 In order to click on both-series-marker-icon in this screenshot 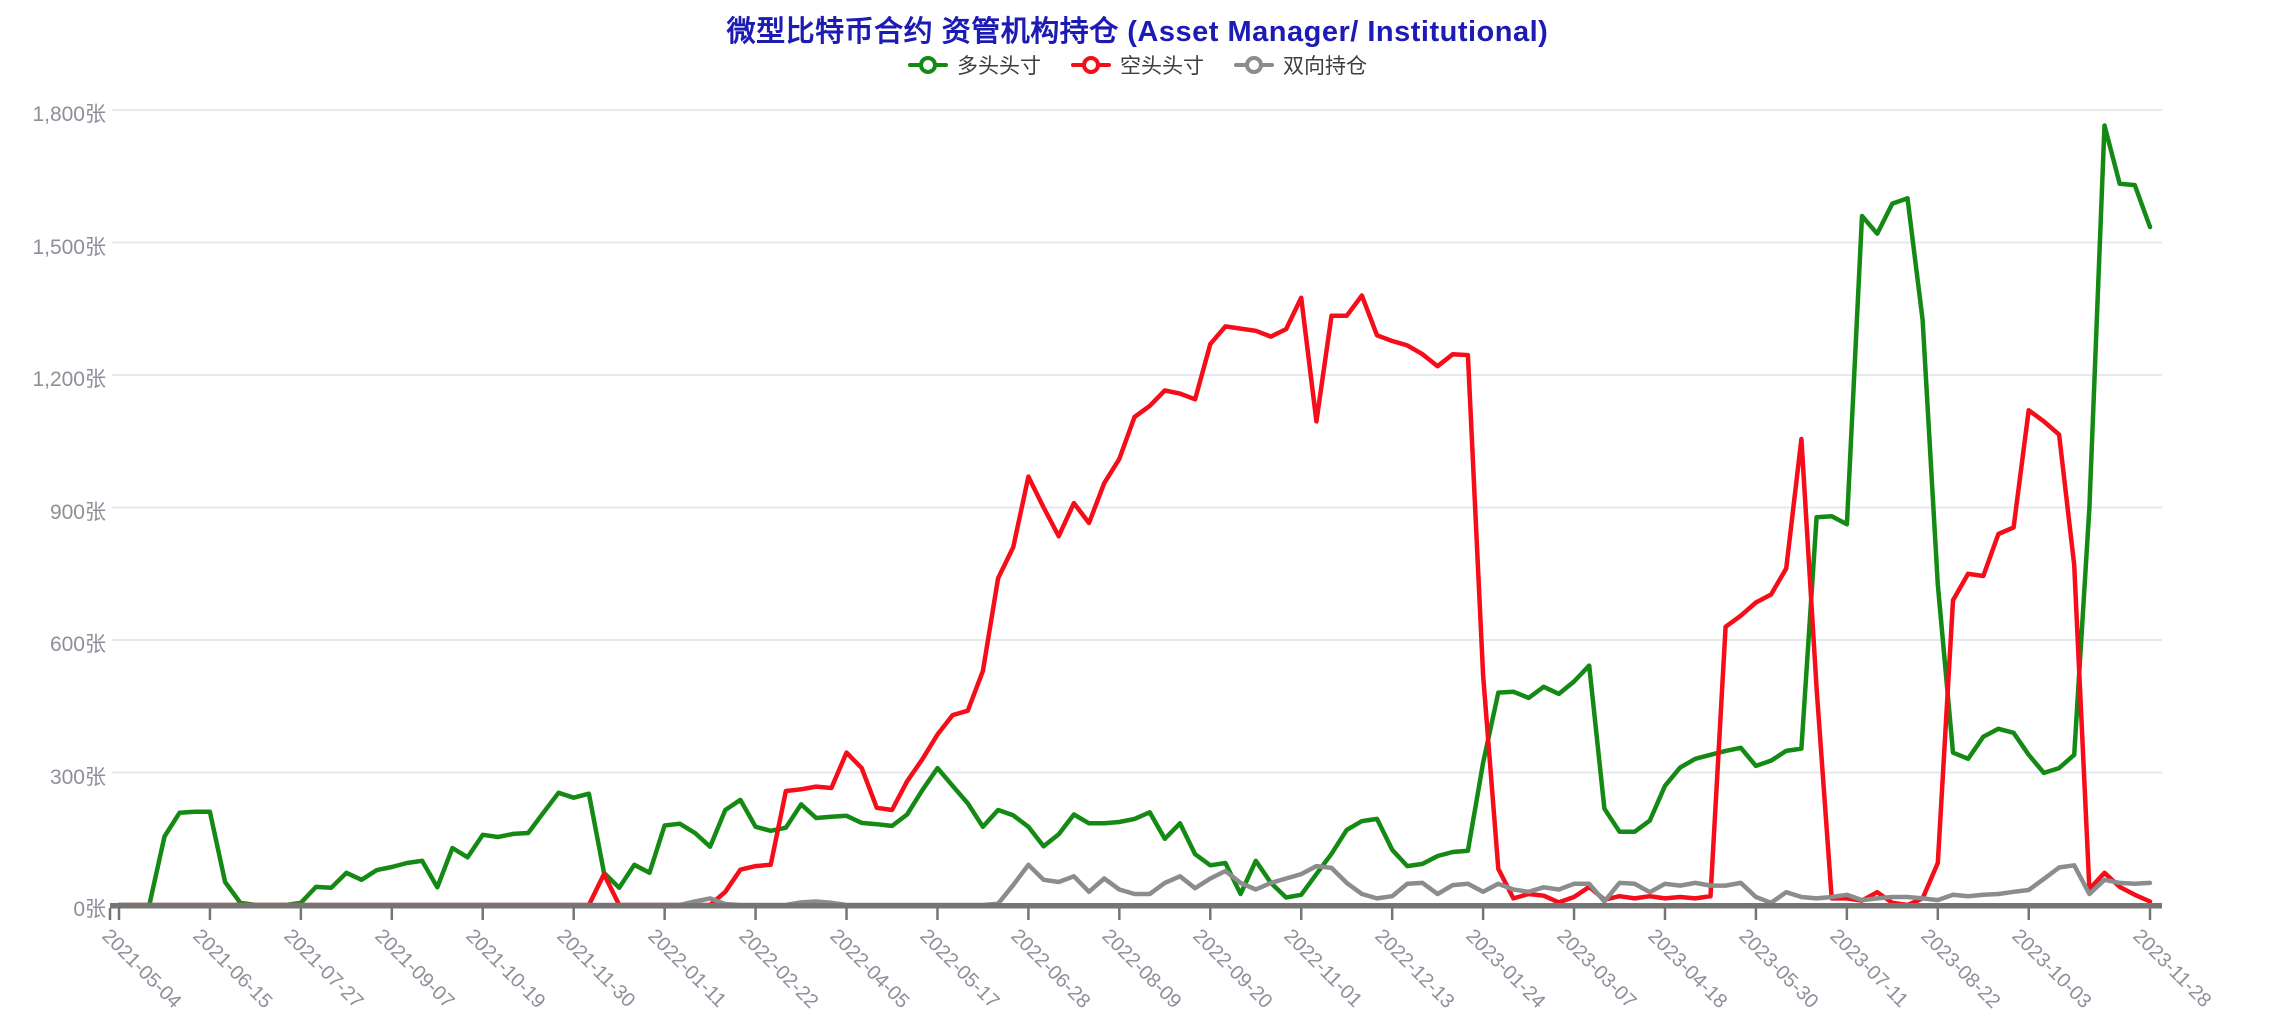, I will do `click(1254, 65)`.